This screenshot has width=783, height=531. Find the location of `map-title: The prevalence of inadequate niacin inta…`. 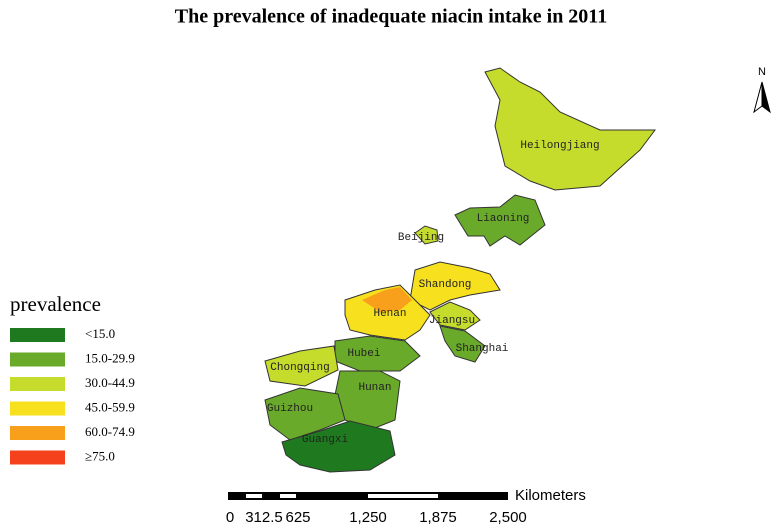

map-title: The prevalence of inadequate niacin inta… is located at coordinates (391, 17).